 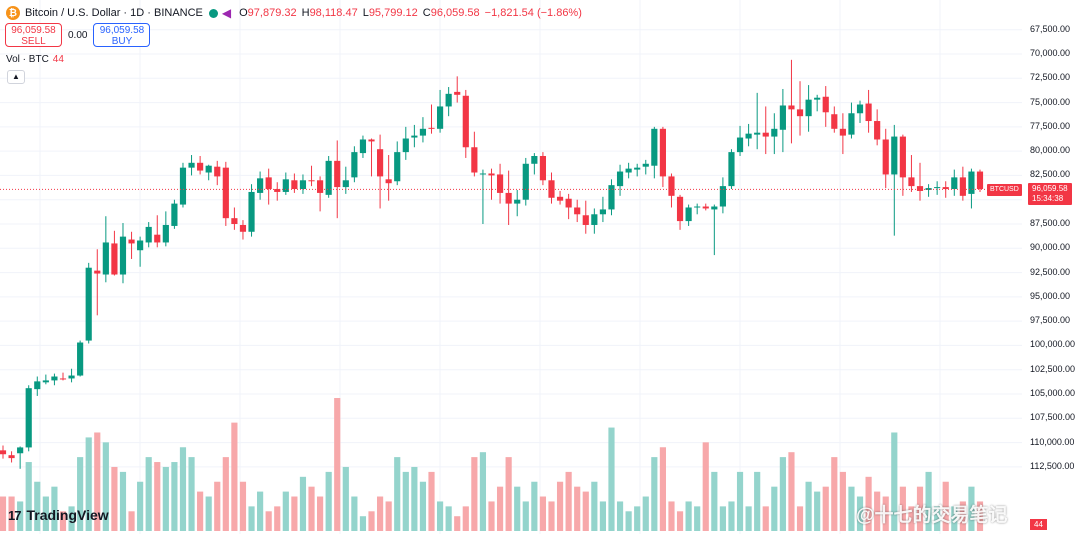 I want to click on bitcoin-coin-icon: ₿, so click(x=13, y=13).